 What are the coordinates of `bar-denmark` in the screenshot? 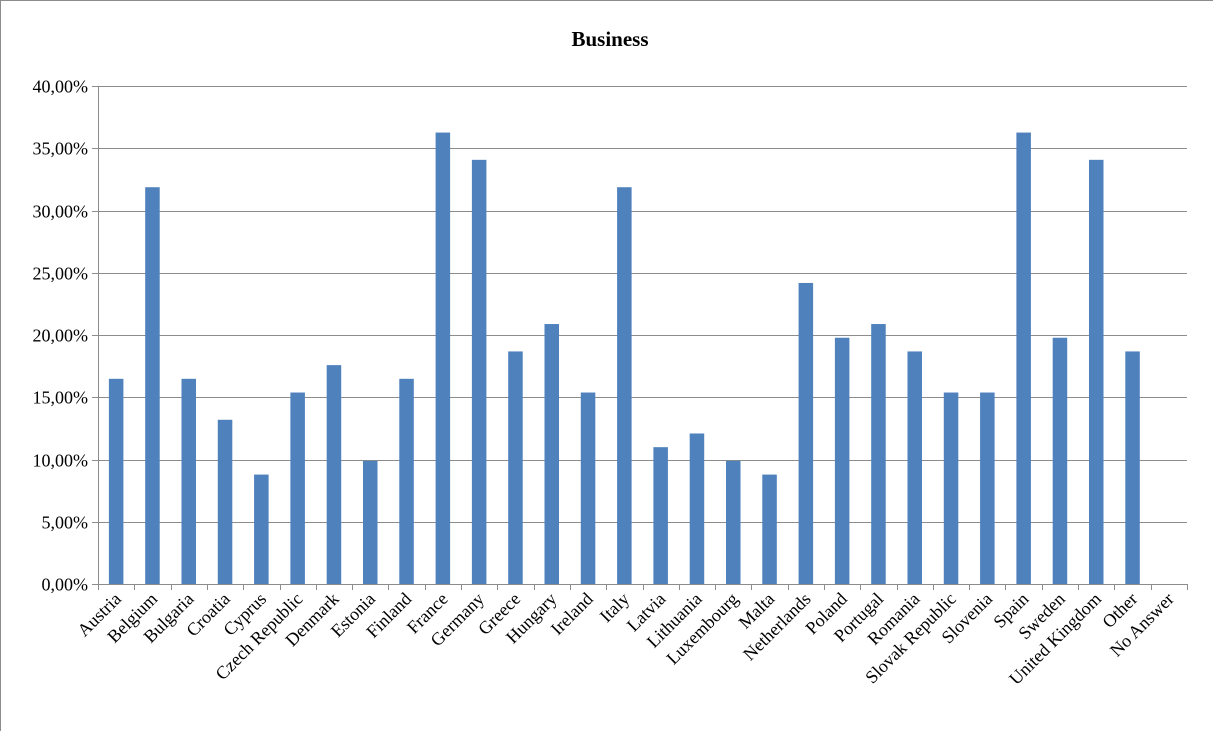 It's located at (334, 474).